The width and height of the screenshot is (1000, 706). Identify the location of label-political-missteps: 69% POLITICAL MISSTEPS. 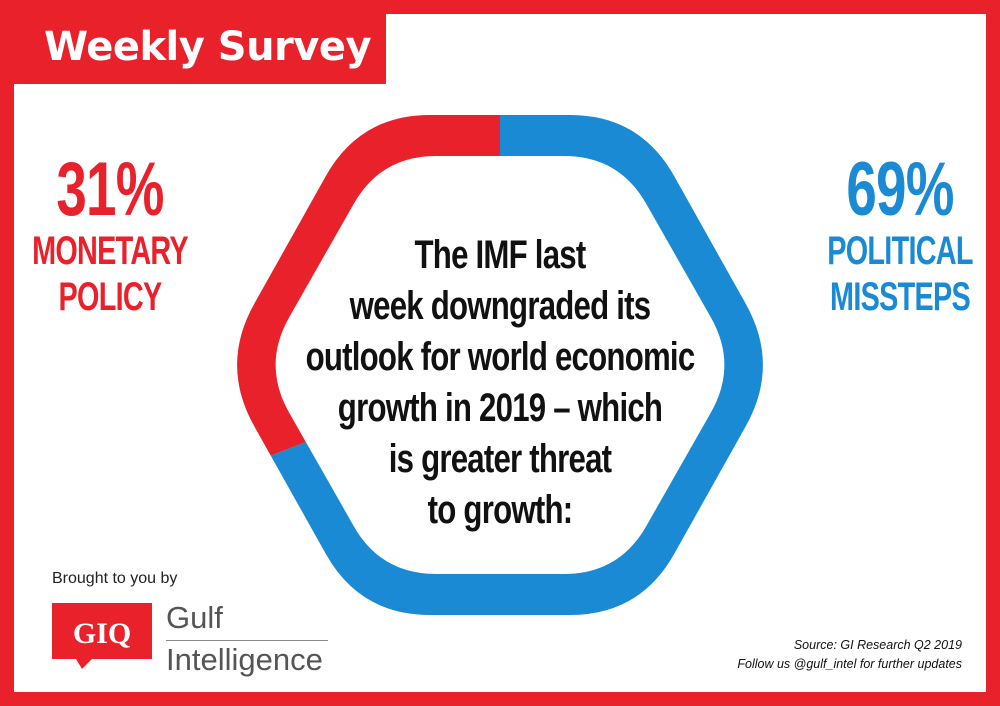
(899, 236).